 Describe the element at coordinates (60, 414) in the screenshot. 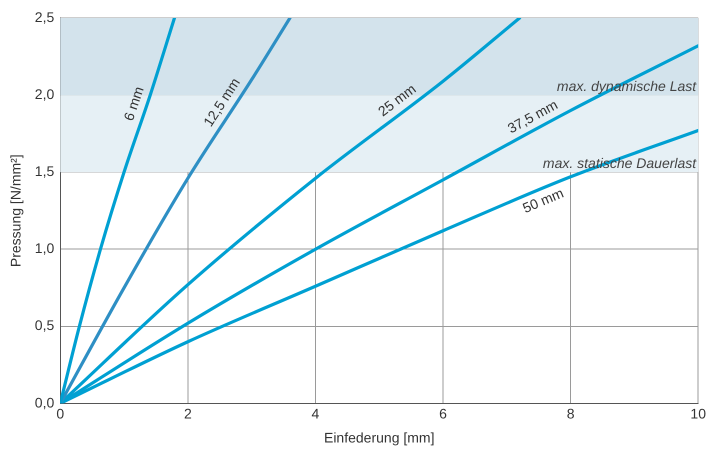

I see `x-tick-label: 0` at that location.